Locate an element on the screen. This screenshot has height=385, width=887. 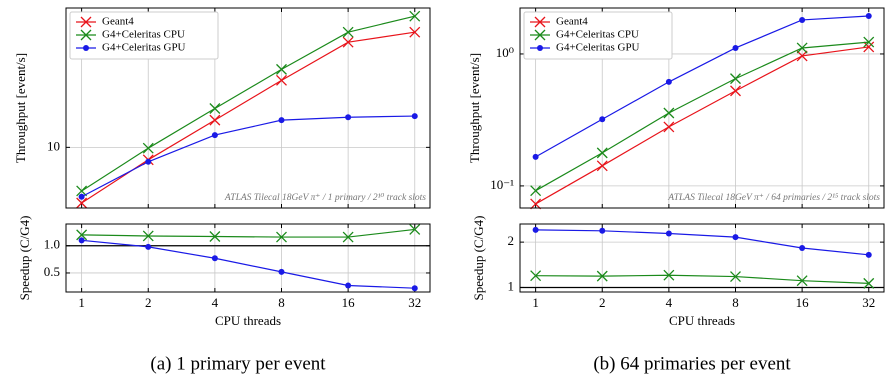
y-tick-label: 10 is located at coordinates (53, 145).